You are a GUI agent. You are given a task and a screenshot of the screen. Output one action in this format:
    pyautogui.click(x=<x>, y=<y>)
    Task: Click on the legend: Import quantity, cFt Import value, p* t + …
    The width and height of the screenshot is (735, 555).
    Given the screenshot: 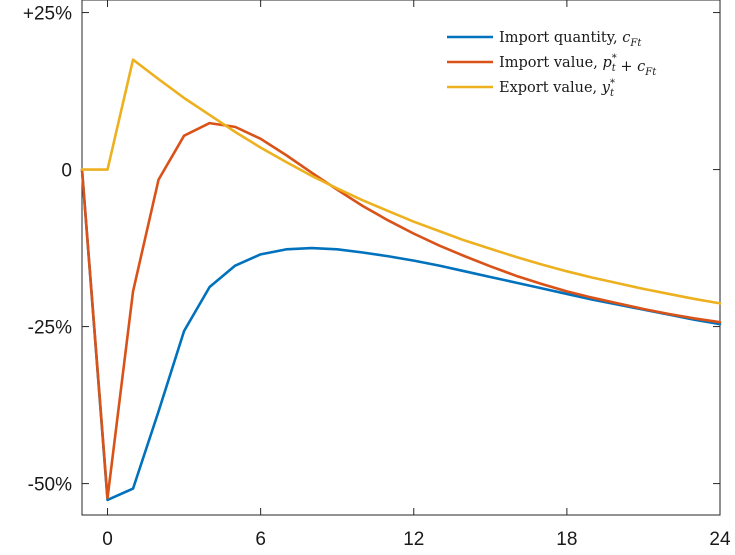 What is the action you would take?
    pyautogui.click(x=552, y=64)
    